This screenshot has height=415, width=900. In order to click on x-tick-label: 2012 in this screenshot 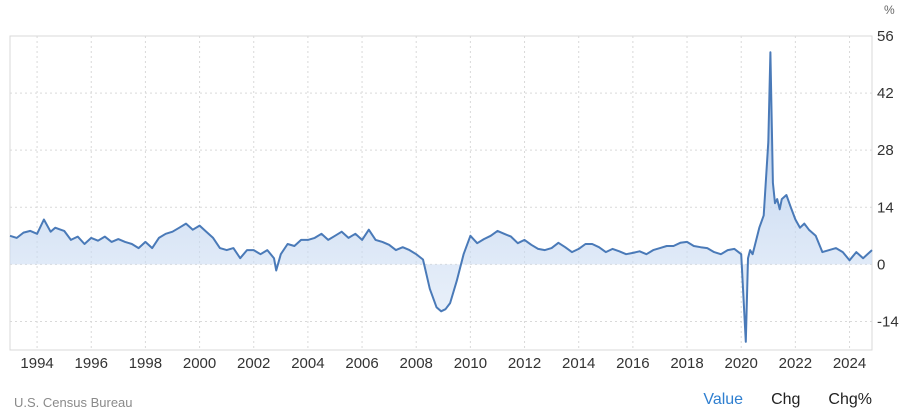, I will do `click(524, 363)`.